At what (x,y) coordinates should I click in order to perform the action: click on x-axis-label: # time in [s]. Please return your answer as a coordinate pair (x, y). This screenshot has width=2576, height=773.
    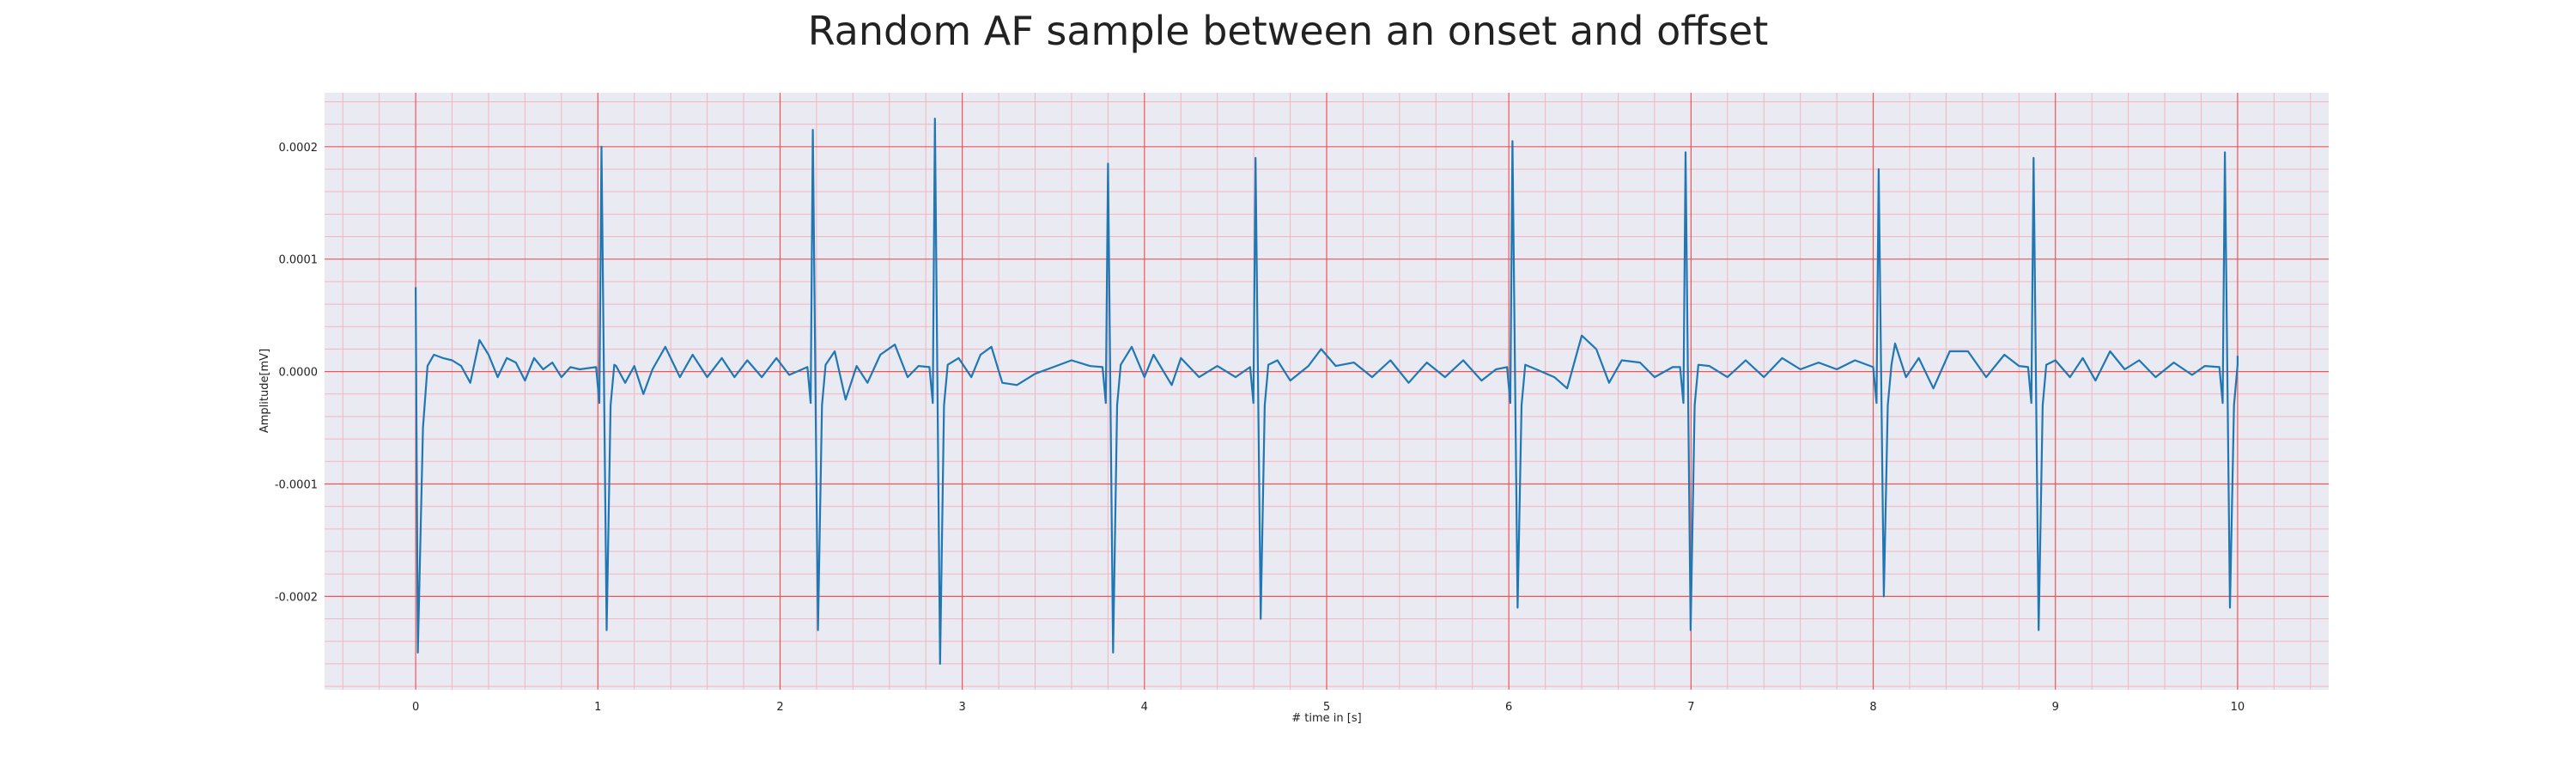
    Looking at the image, I should click on (1326, 718).